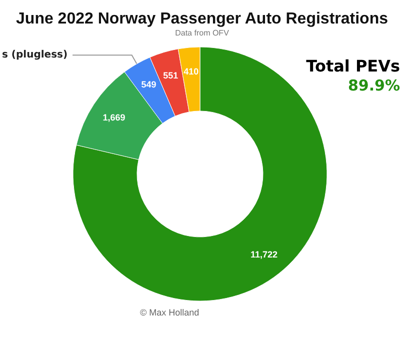 The width and height of the screenshot is (404, 337). I want to click on data-label: 11,722, so click(264, 255).